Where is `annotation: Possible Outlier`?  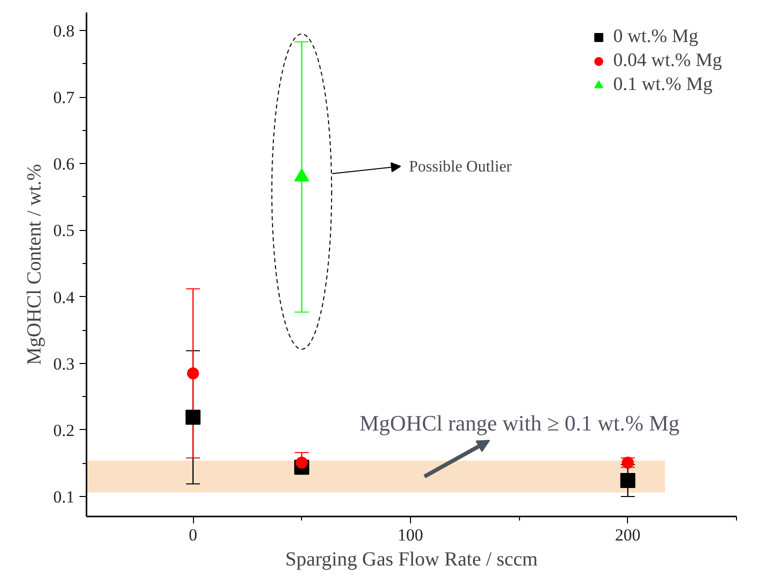 annotation: Possible Outlier is located at coordinates (460, 167).